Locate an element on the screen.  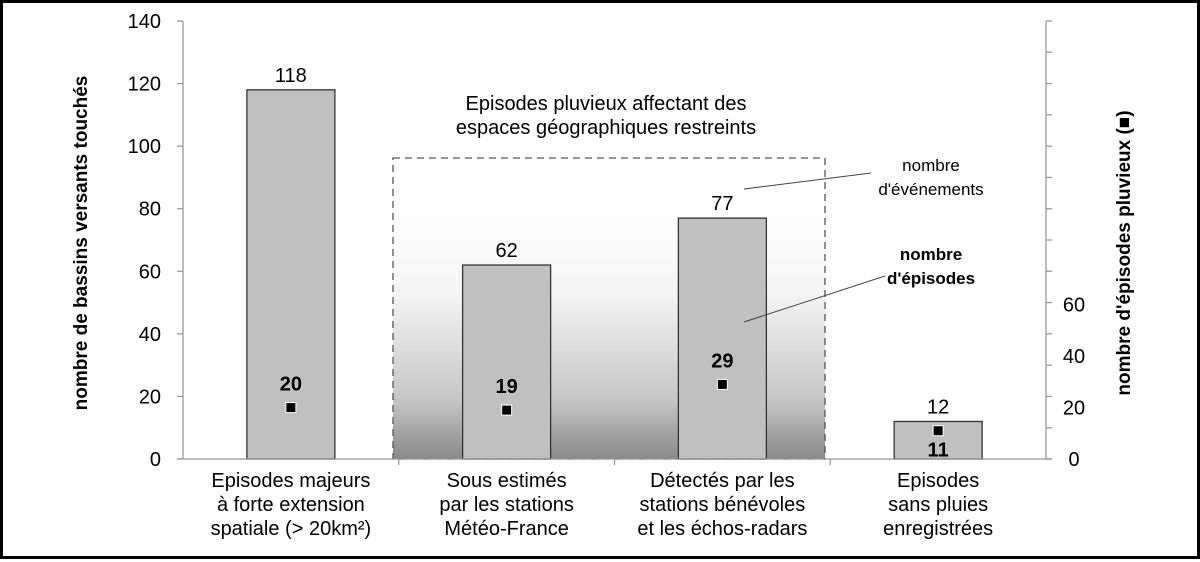
episode-value-label: 29 is located at coordinates (722, 361).